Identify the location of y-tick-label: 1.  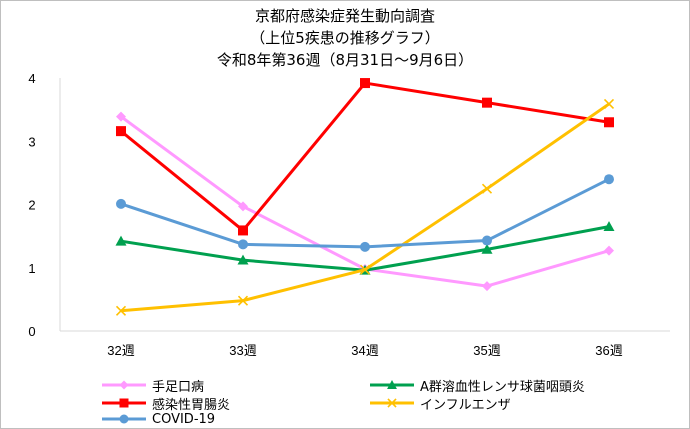
(31, 268).